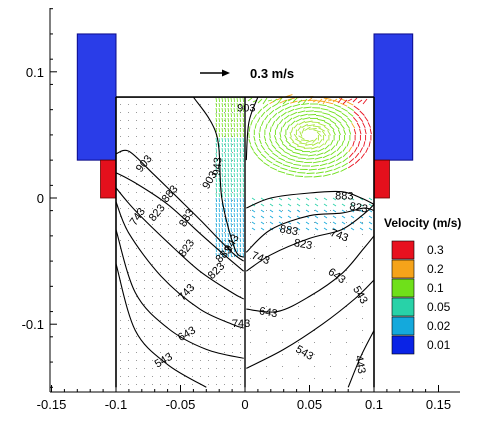  What do you see at coordinates (435, 288) in the screenshot?
I see `legend-label: 0.1` at bounding box center [435, 288].